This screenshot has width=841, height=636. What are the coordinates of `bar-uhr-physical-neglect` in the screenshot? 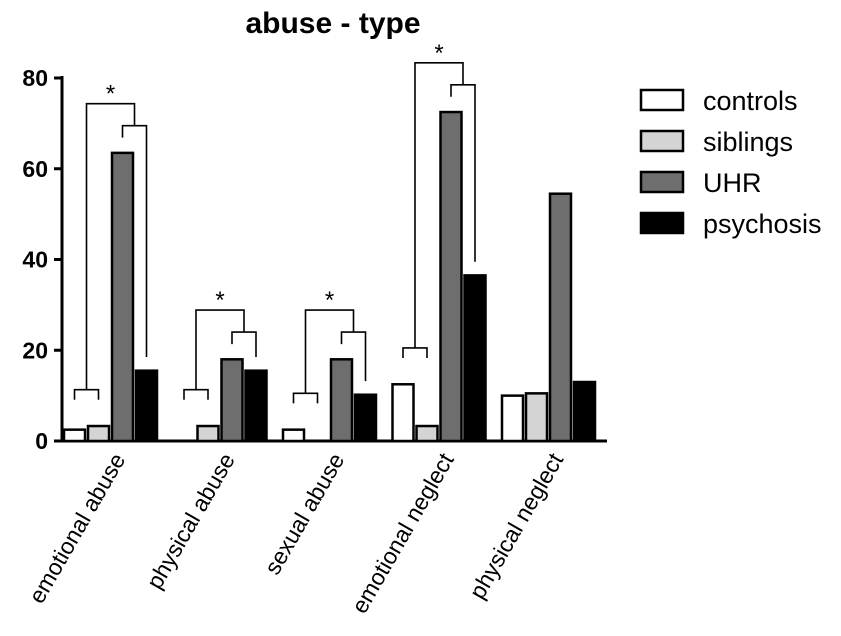 It's located at (560, 317).